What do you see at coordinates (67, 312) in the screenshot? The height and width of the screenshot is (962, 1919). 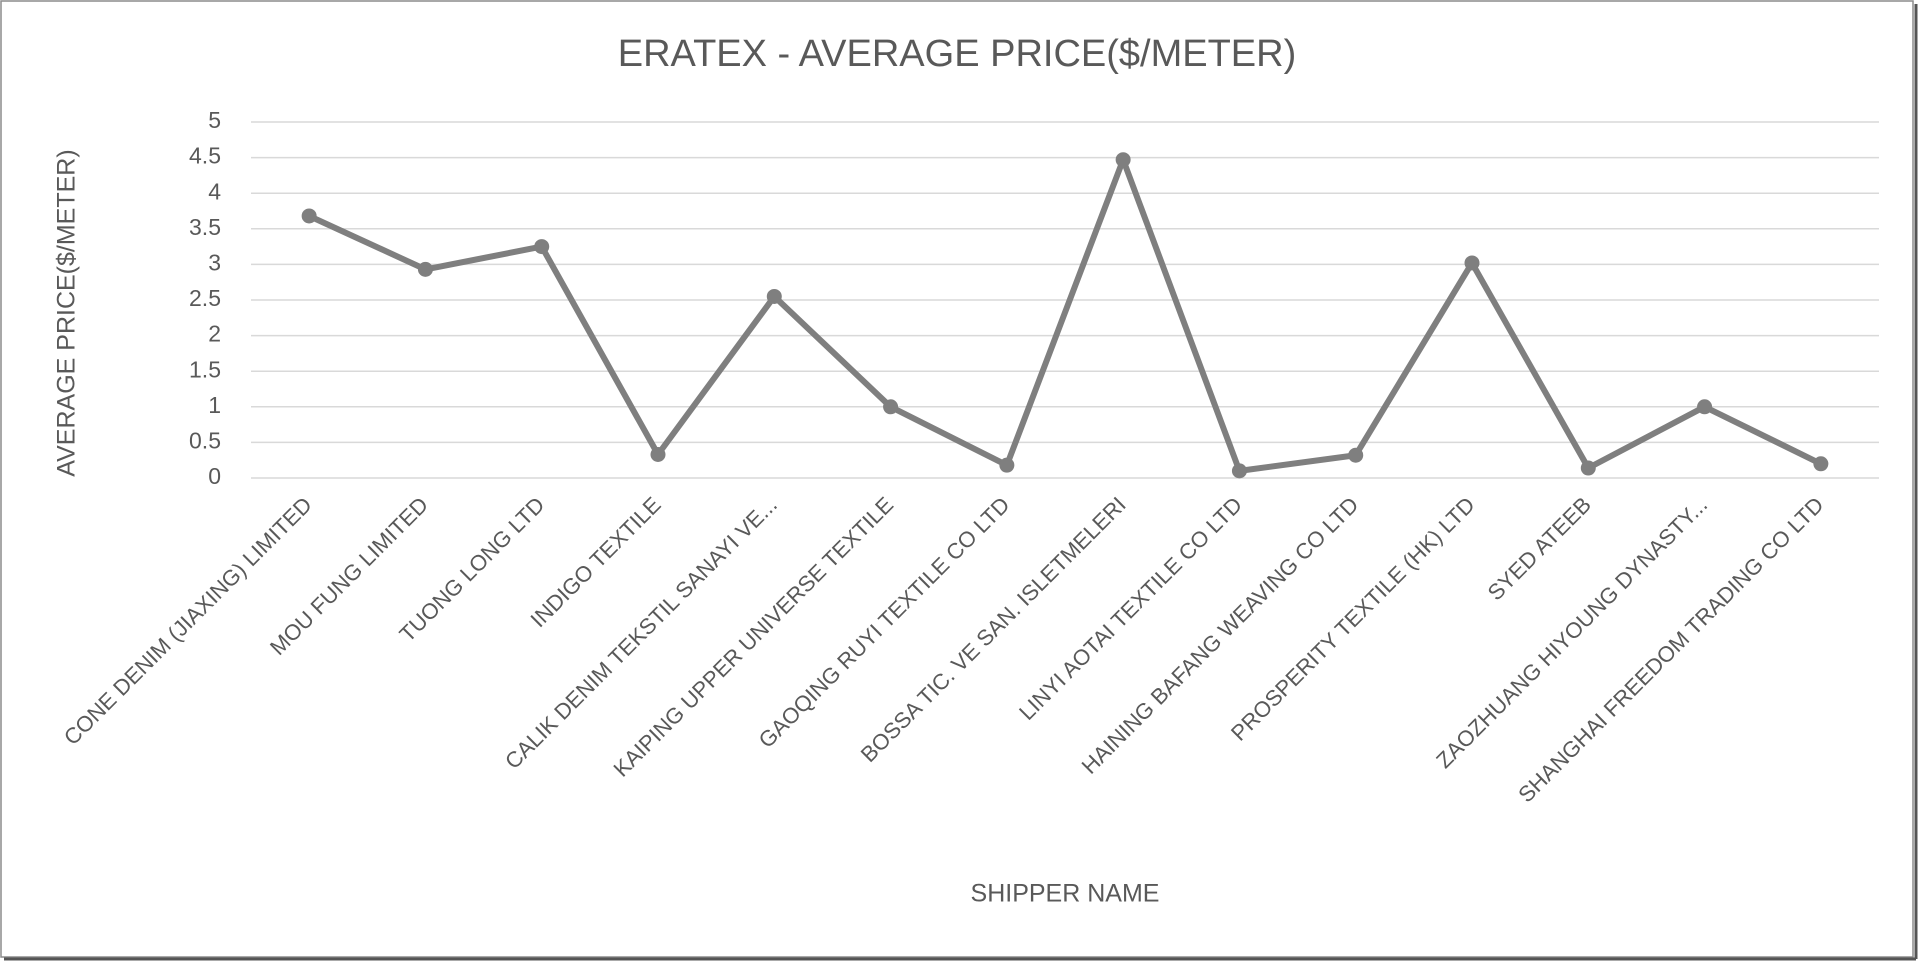 I see `y-axis-title: AVERAGE PRICE($/METER)` at bounding box center [67, 312].